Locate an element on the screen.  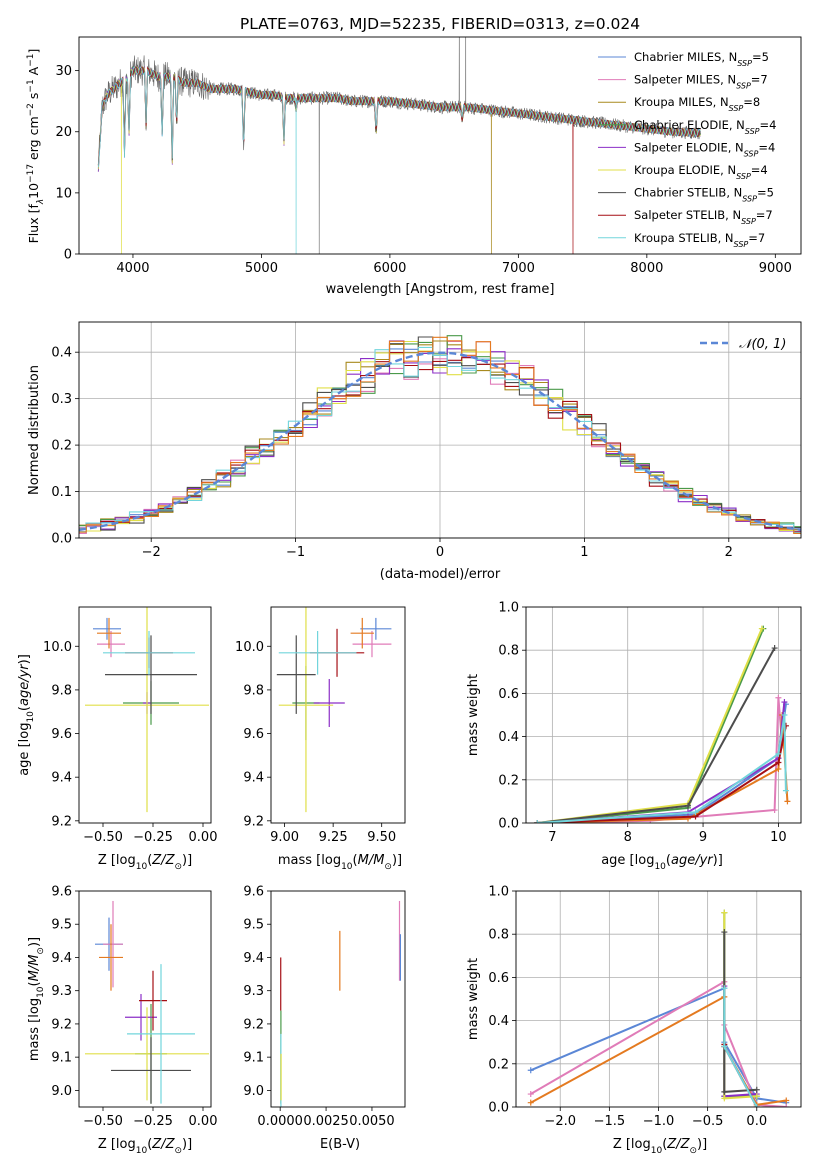
model-spectrum is located at coordinates (399, 160).